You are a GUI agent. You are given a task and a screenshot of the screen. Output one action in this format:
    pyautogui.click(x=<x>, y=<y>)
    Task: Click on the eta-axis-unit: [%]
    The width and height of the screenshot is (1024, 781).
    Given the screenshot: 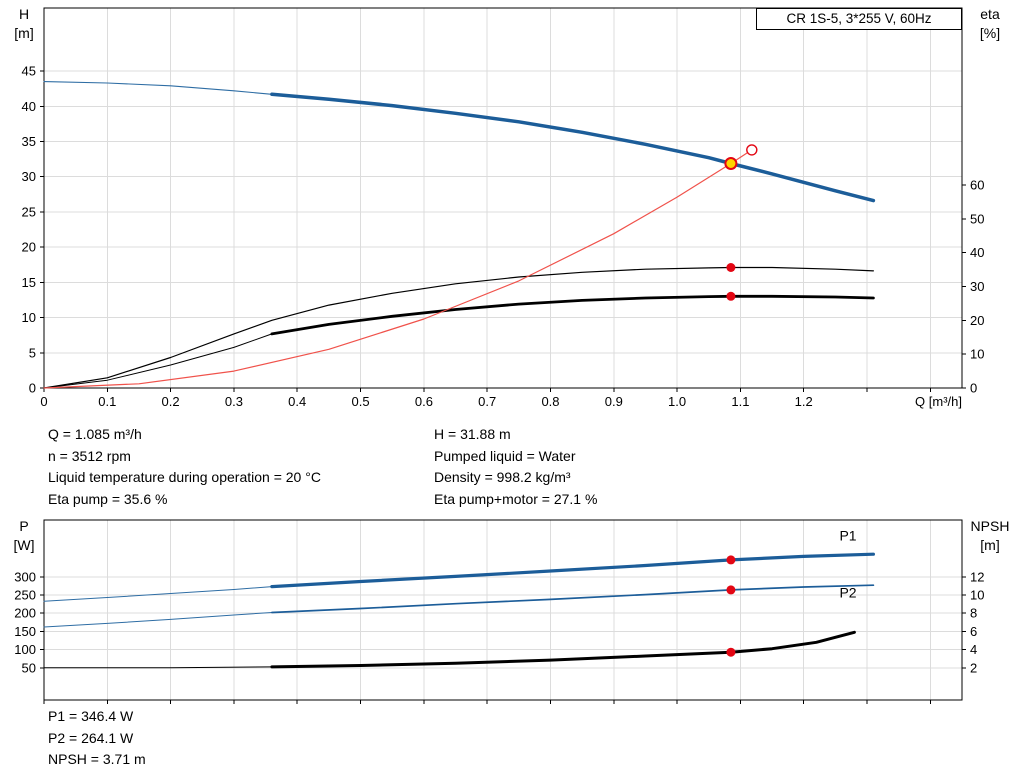 What is the action you would take?
    pyautogui.click(x=990, y=33)
    